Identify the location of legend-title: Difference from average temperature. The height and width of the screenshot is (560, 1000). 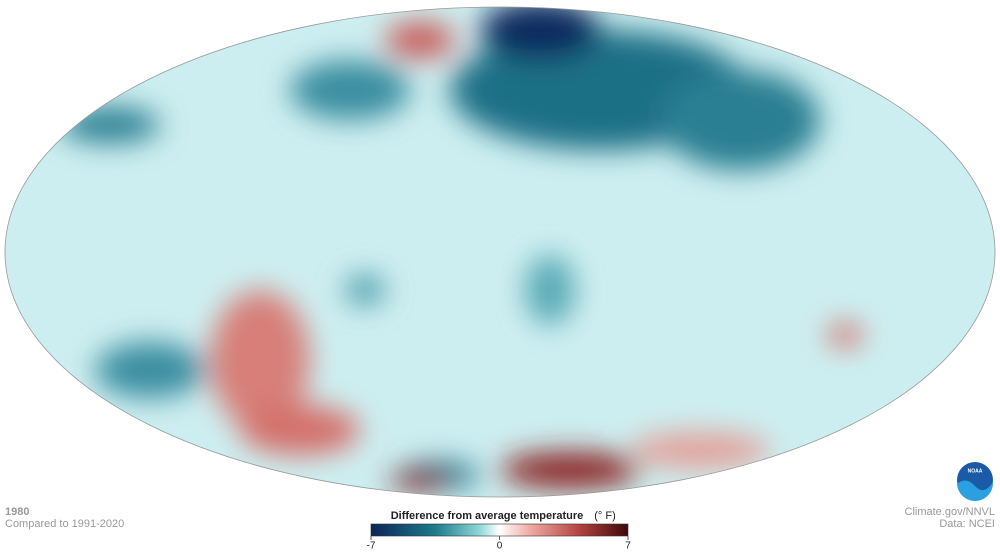
(487, 516).